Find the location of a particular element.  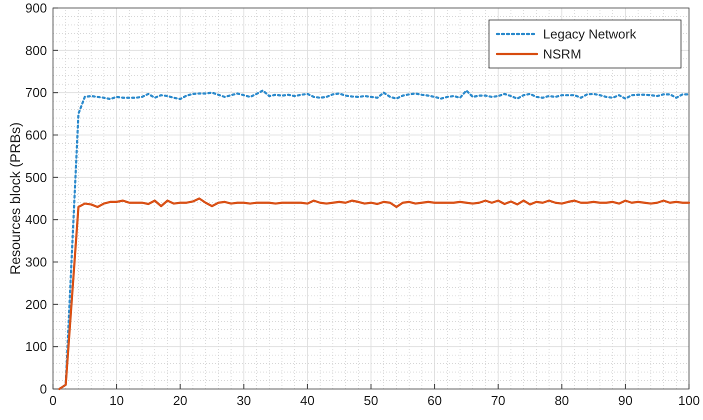

y-tick-label: 900 is located at coordinates (36, 8).